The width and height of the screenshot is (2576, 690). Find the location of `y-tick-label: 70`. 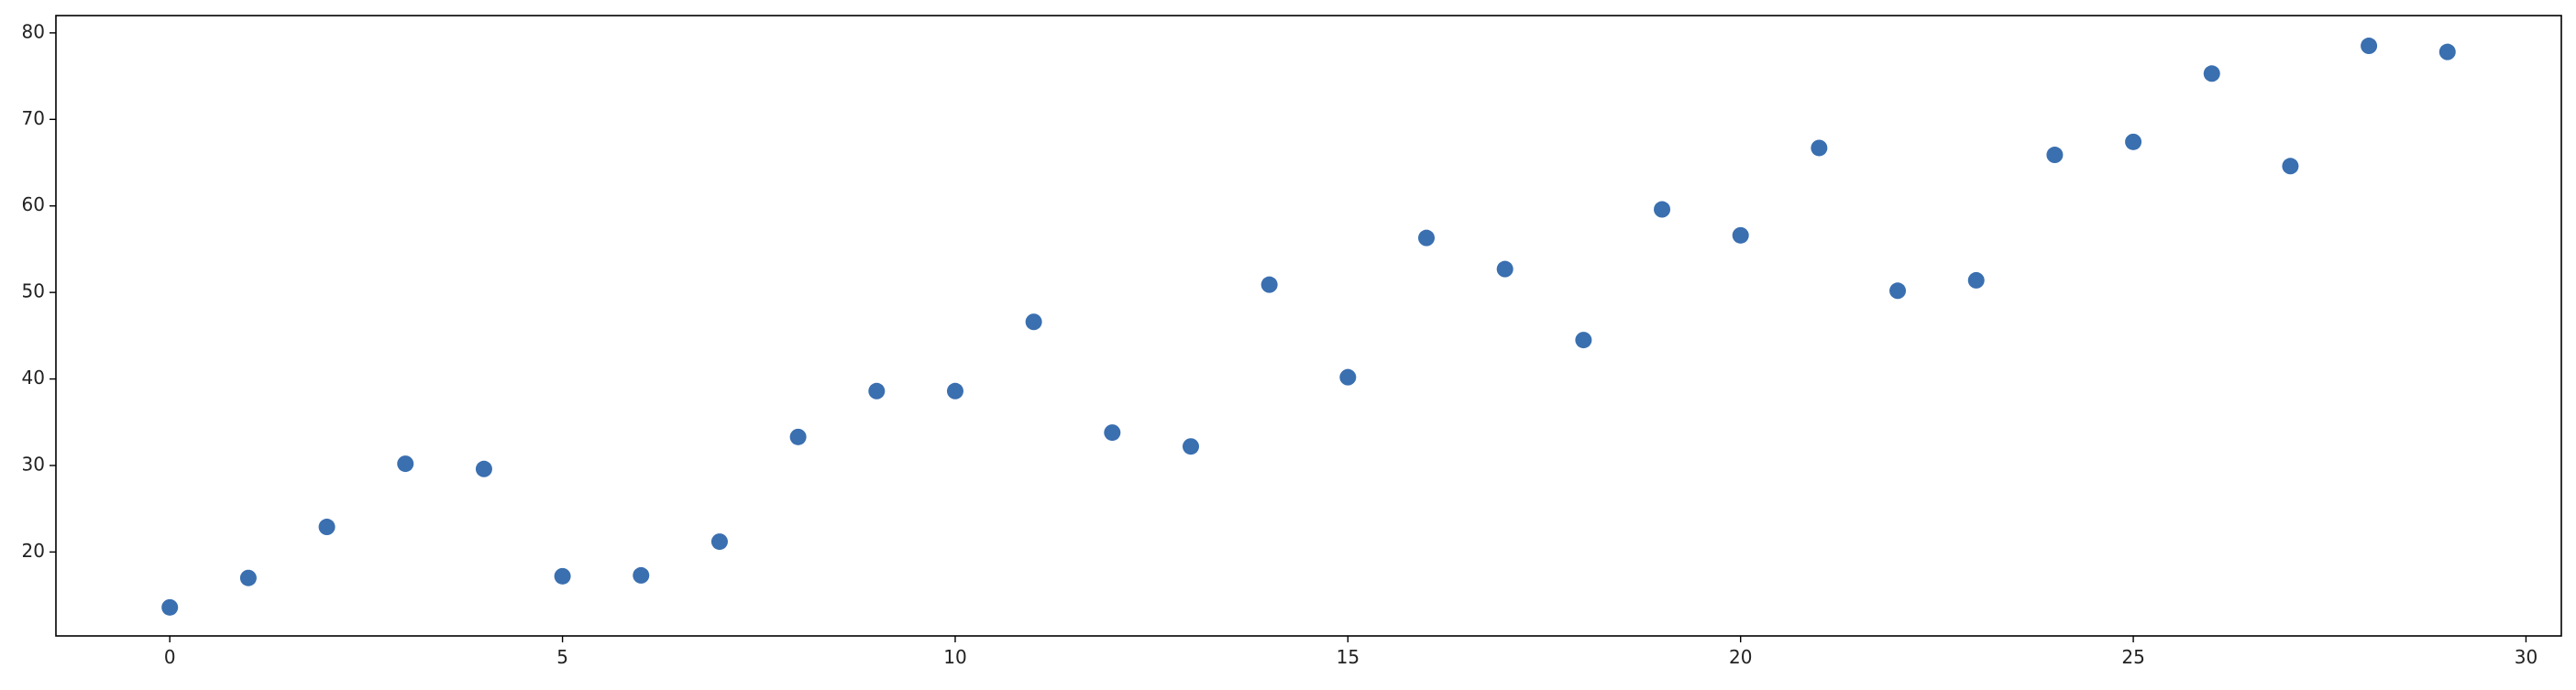

y-tick-label: 70 is located at coordinates (33, 118).